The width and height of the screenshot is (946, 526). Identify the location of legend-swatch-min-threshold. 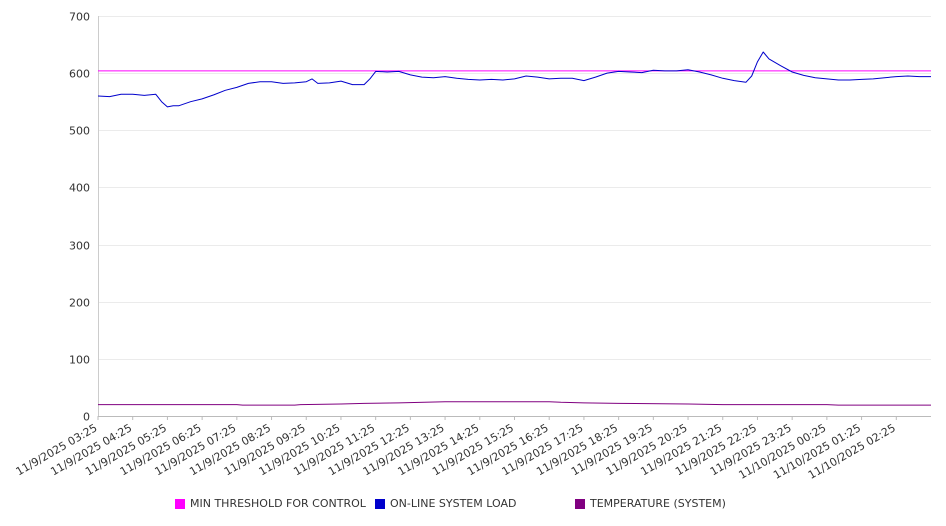
(180, 503).